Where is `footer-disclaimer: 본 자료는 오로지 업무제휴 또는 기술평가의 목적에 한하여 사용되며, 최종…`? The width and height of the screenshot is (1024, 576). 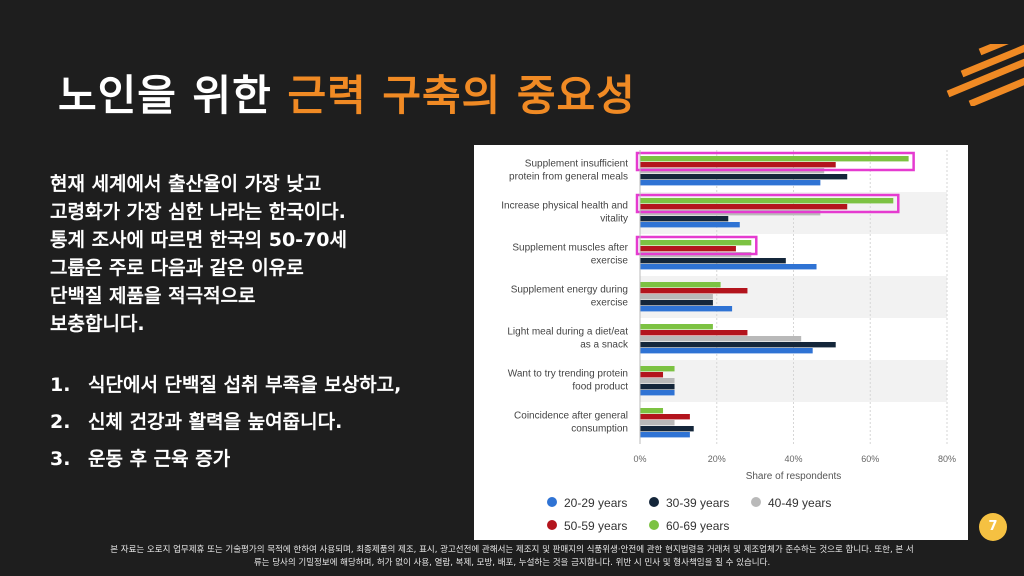 footer-disclaimer: 본 자료는 오로지 업무제휴 또는 기술평가의 목적에 한하여 사용되며, 최종… is located at coordinates (512, 557).